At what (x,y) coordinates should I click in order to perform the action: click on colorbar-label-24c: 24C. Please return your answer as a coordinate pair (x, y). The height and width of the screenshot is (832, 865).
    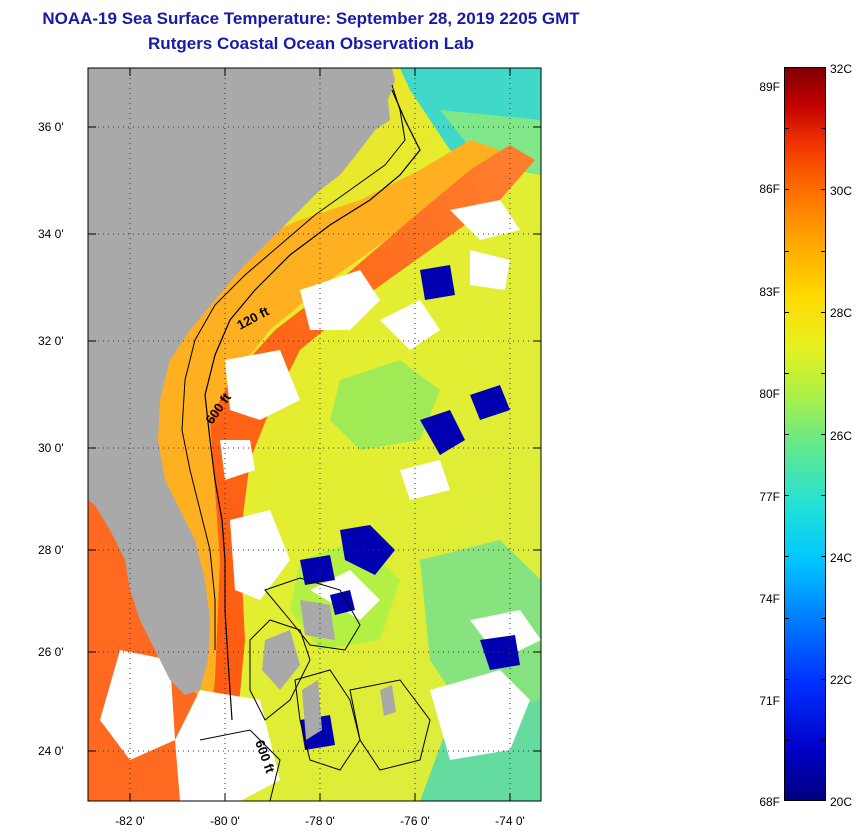
    Looking at the image, I should click on (841, 558).